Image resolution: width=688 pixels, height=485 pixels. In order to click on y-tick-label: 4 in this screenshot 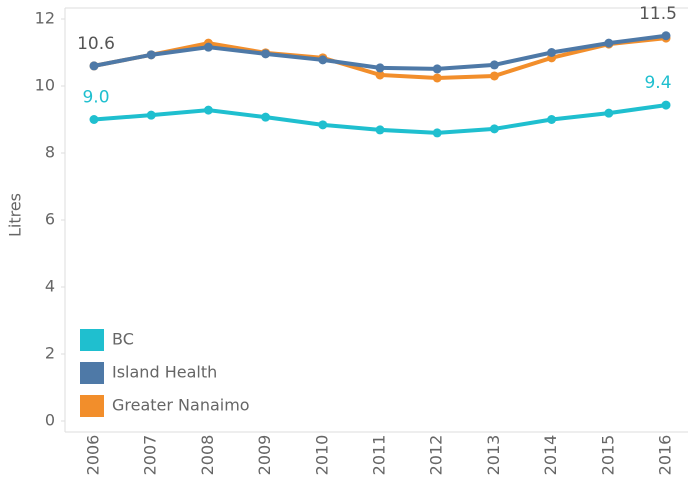, I will do `click(50, 286)`.